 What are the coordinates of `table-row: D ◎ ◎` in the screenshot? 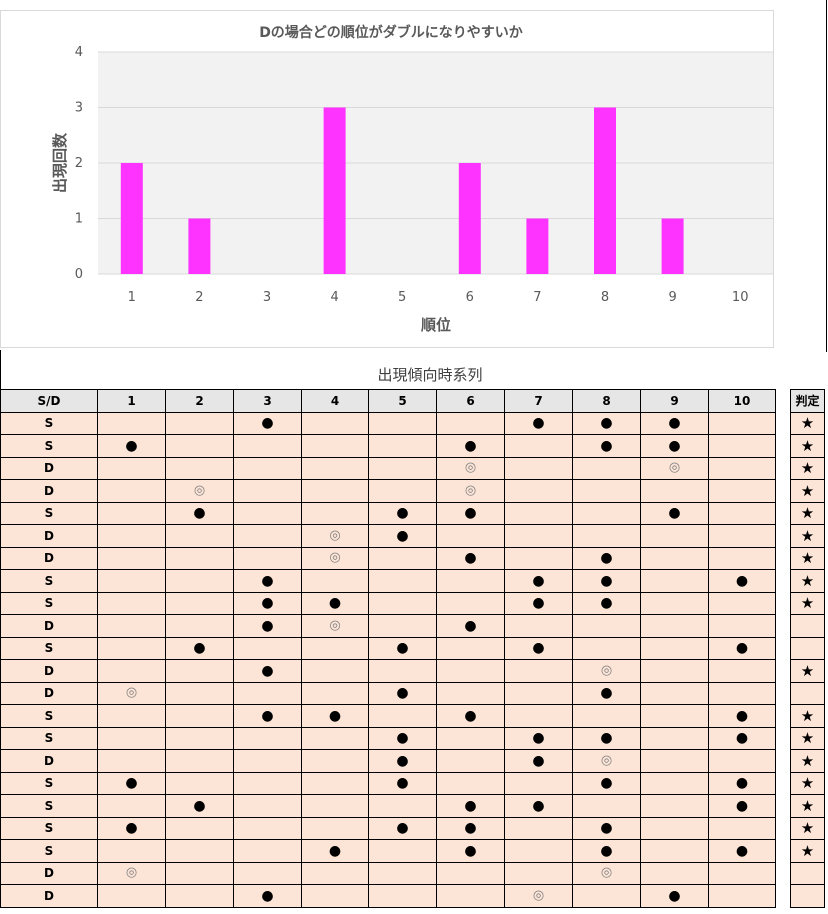 It's located at (388, 873).